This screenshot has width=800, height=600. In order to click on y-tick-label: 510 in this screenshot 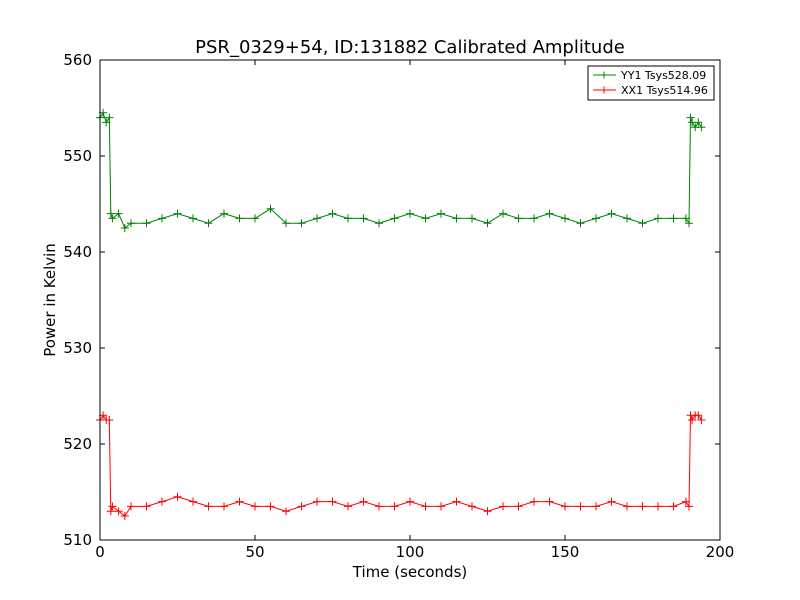, I will do `click(77, 540)`.